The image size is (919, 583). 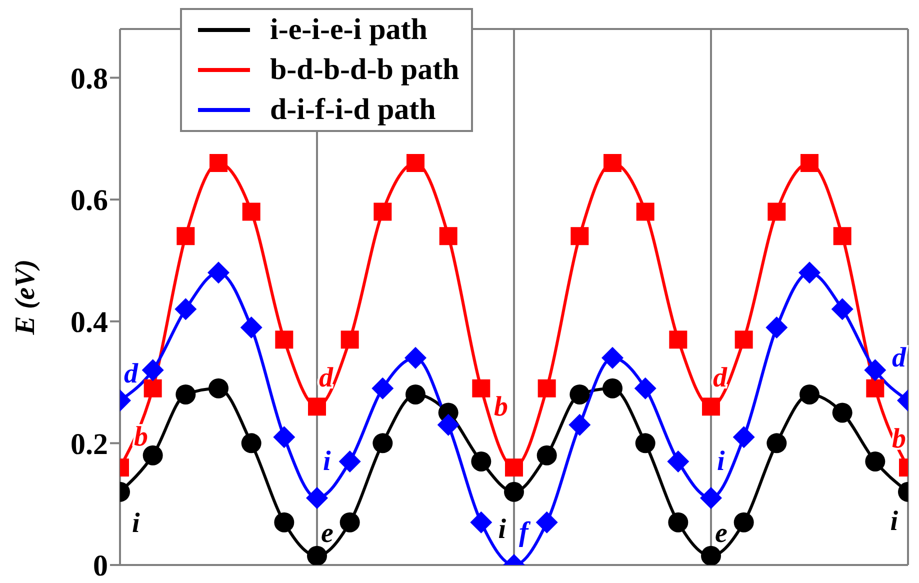 What do you see at coordinates (89, 444) in the screenshot?
I see `y-tick-label: 0.2` at bounding box center [89, 444].